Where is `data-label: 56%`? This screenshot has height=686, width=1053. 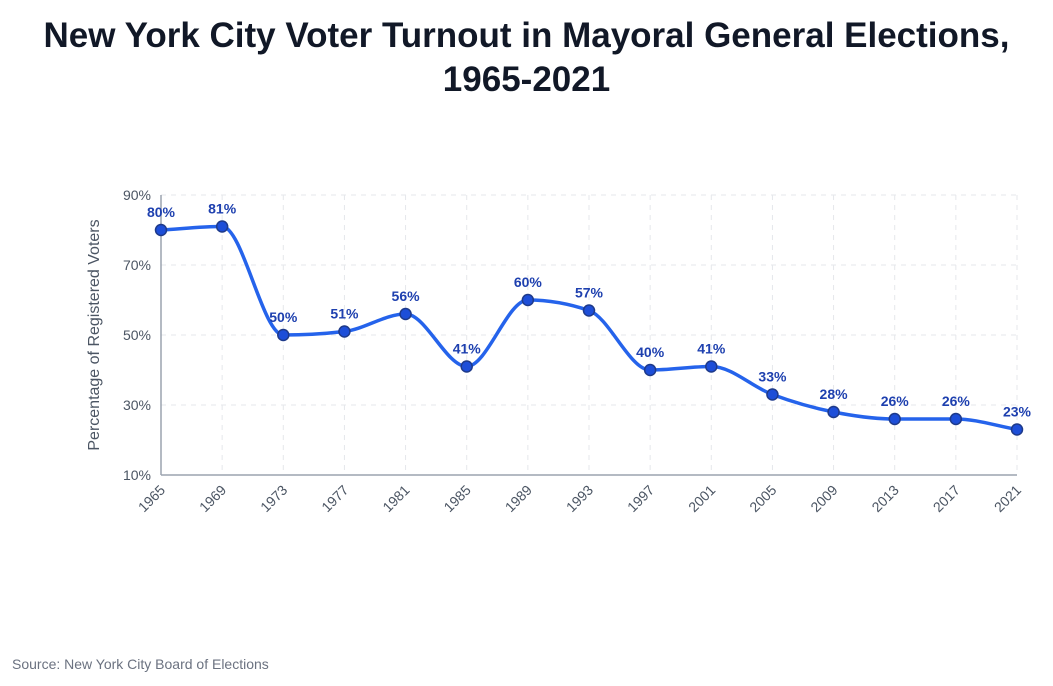
data-label: 56% is located at coordinates (406, 296).